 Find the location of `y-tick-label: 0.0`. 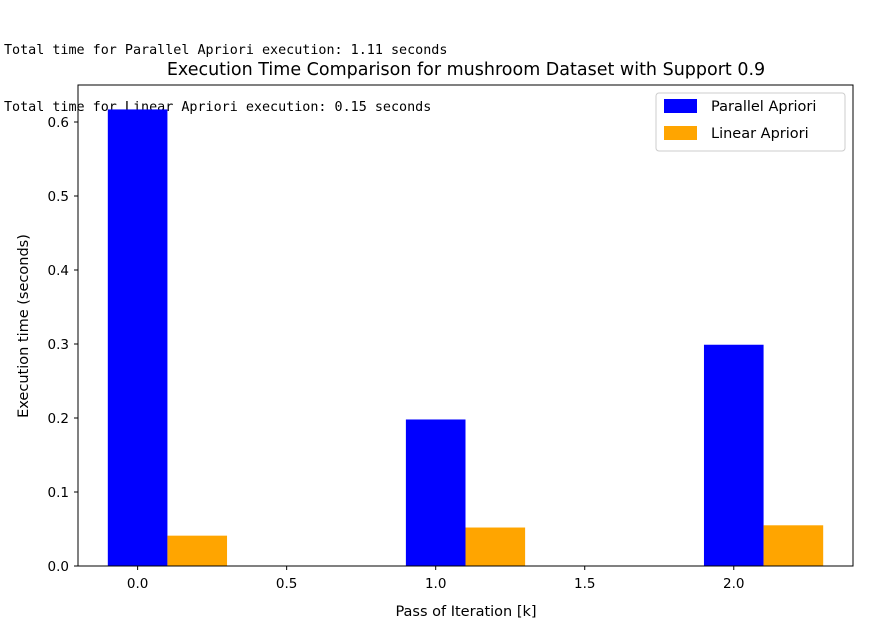

y-tick-label: 0.0 is located at coordinates (58, 567).